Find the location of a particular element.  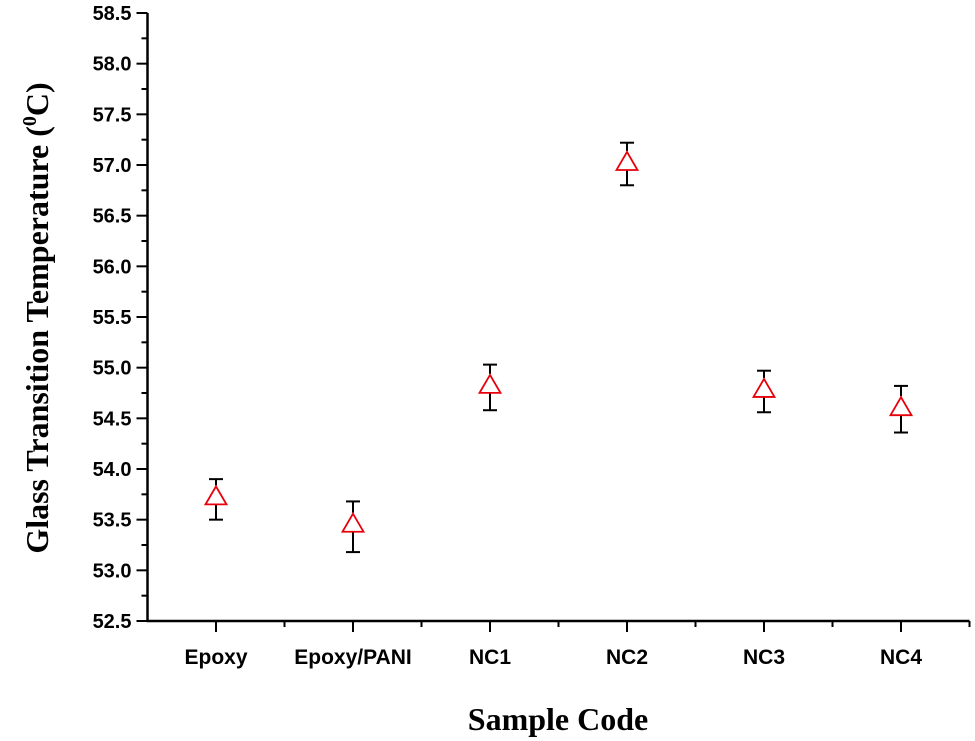

data-point-nc3 is located at coordinates (764, 391).